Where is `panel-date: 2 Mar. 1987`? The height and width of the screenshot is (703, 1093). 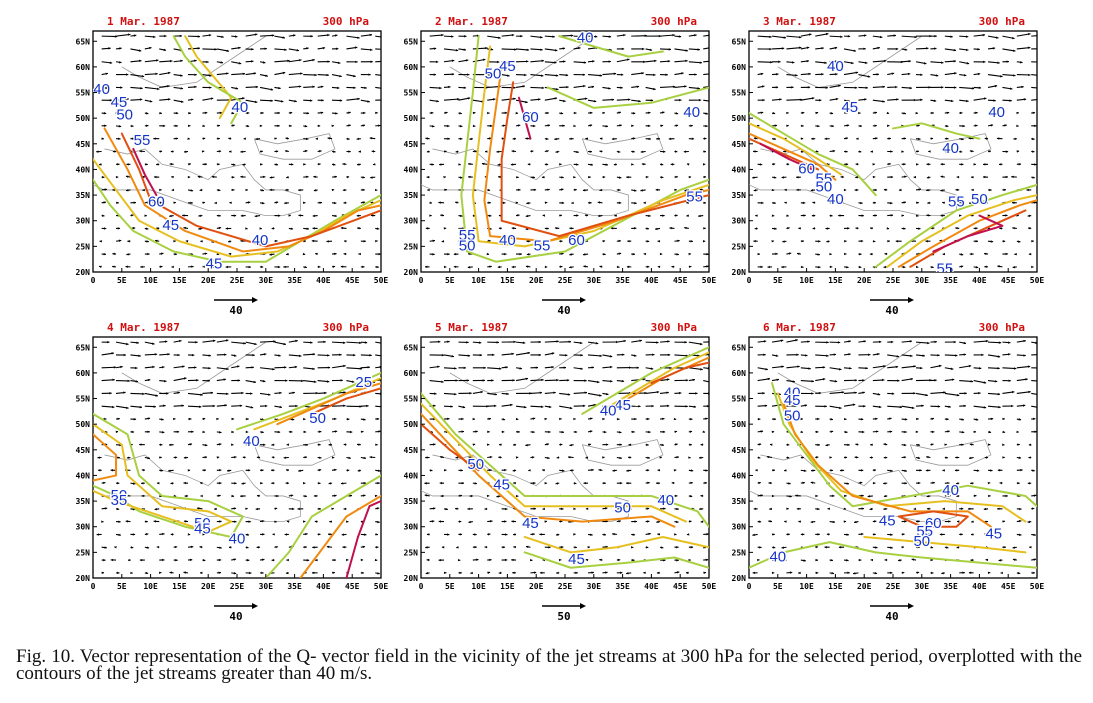 panel-date: 2 Mar. 1987 is located at coordinates (471, 21).